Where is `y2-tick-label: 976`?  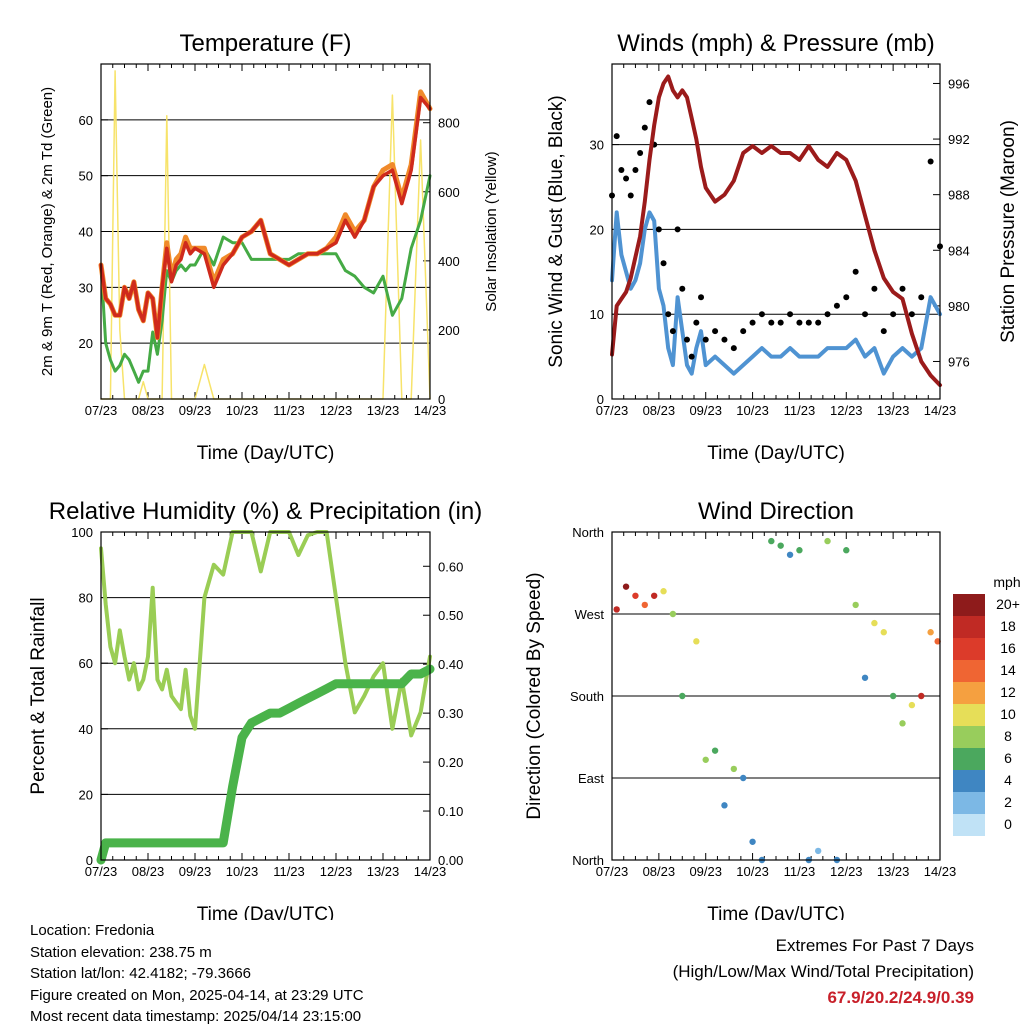
y2-tick-label: 976 is located at coordinates (959, 361).